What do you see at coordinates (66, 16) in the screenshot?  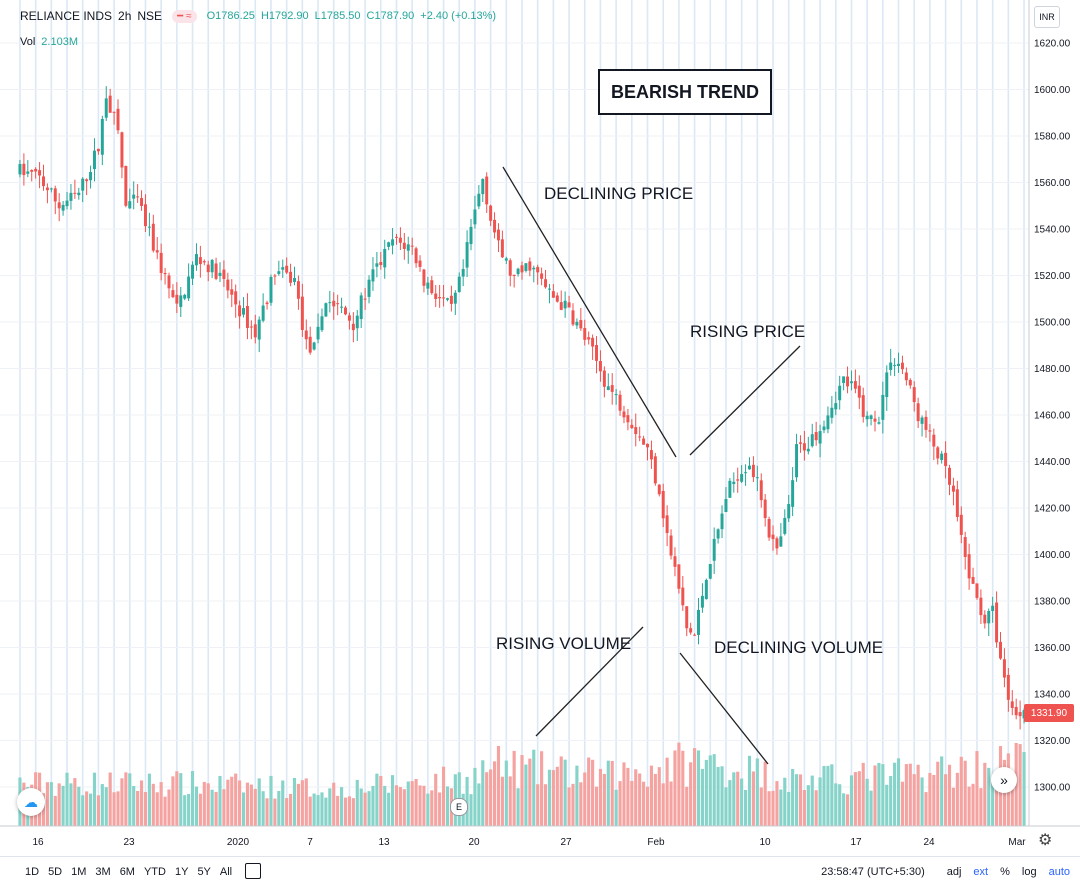 I see `symbol-name: RELIANCE INDS` at bounding box center [66, 16].